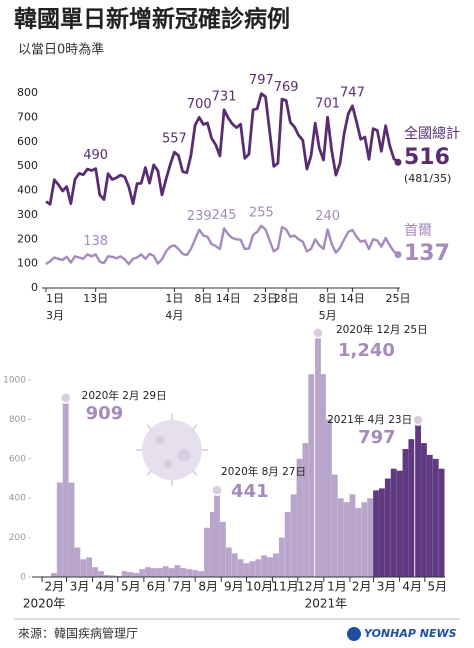  I want to click on annotation-value: 1,240, so click(366, 350).